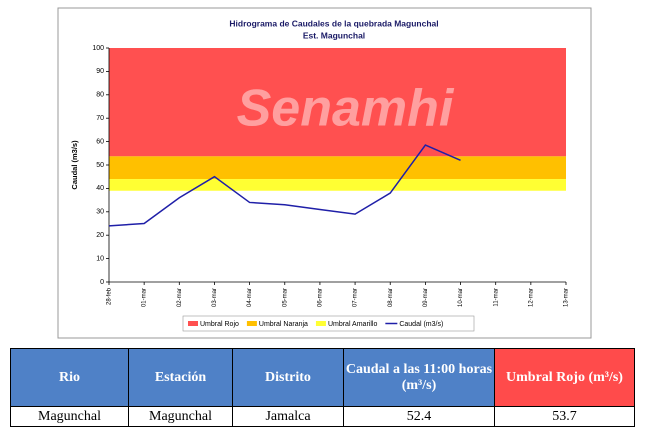  I want to click on header-cell: Caudal a las 11:00 horas (m³/s), so click(419, 377).